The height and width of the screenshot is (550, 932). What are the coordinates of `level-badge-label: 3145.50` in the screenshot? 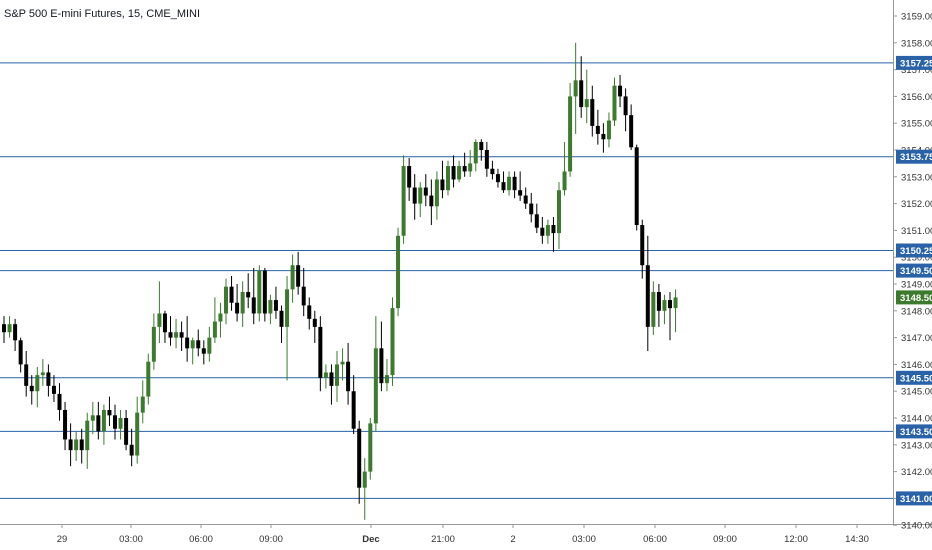 It's located at (916, 378).